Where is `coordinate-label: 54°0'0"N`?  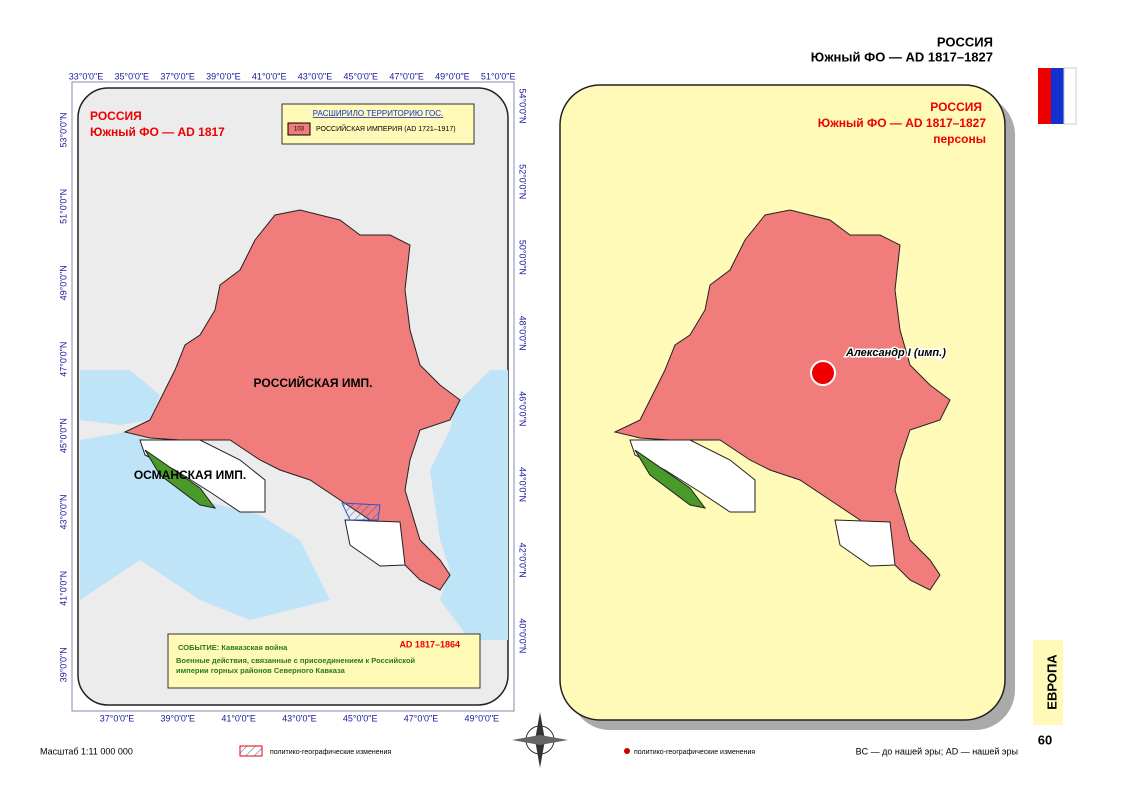 coordinate-label: 54°0'0"N is located at coordinates (523, 105).